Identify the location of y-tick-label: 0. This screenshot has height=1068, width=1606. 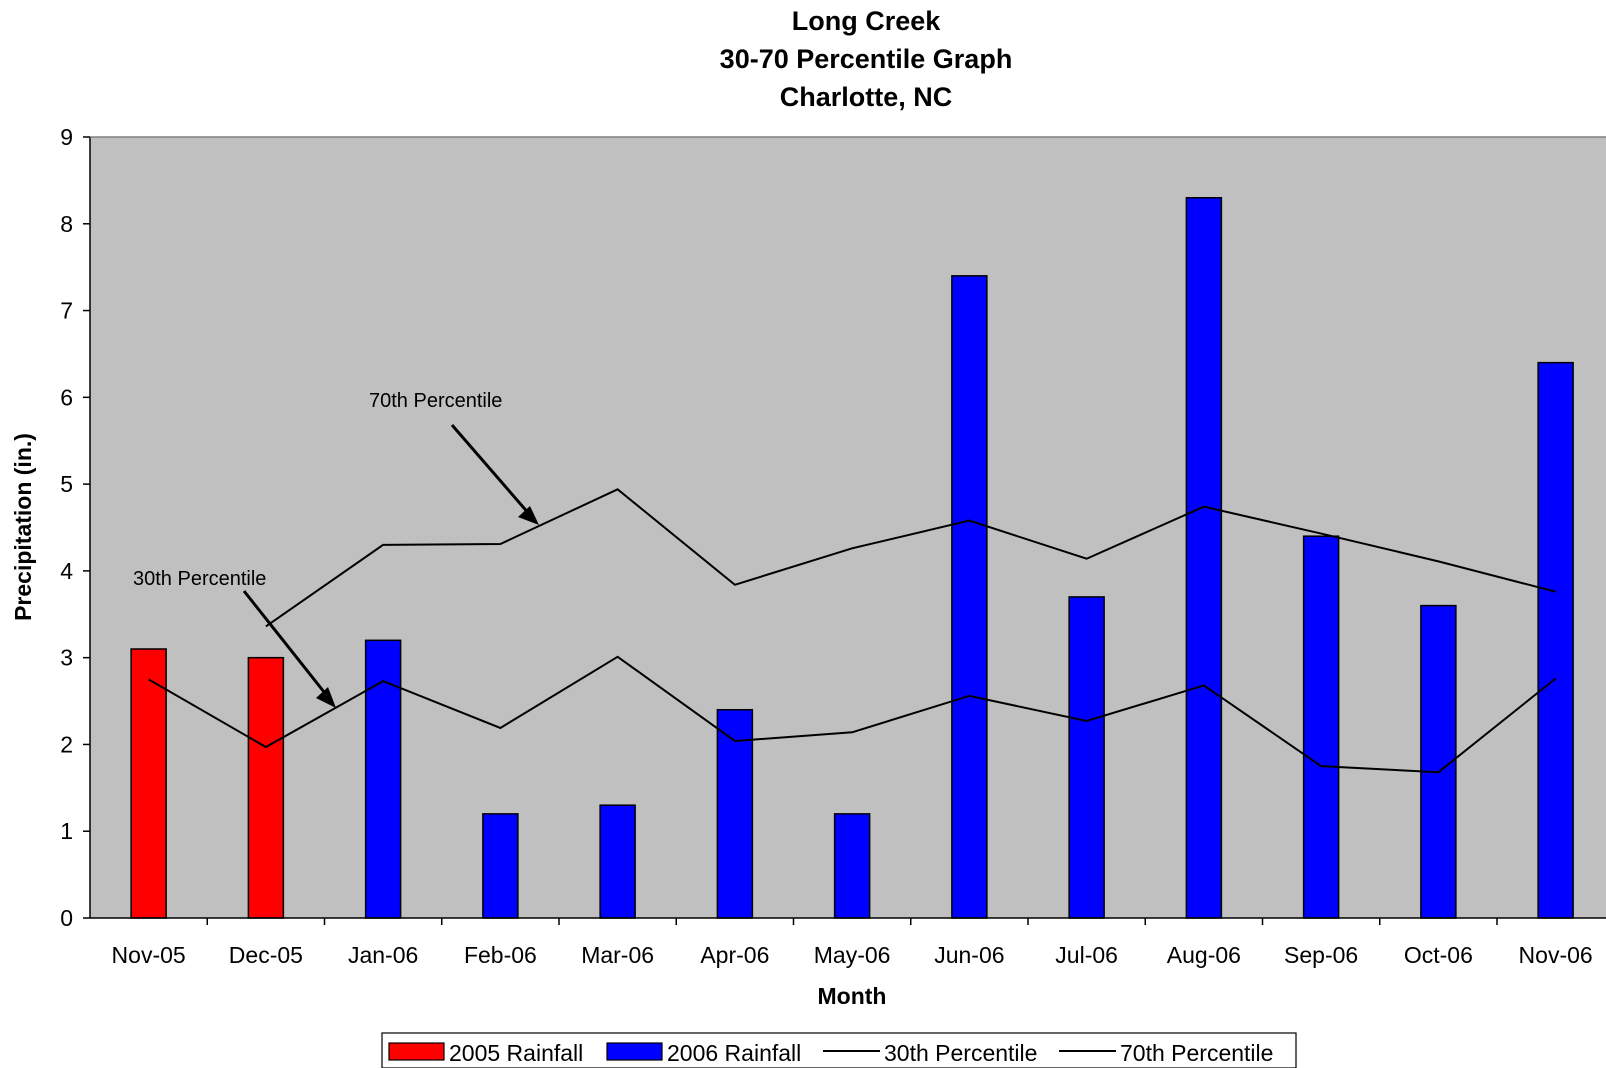
(66, 918).